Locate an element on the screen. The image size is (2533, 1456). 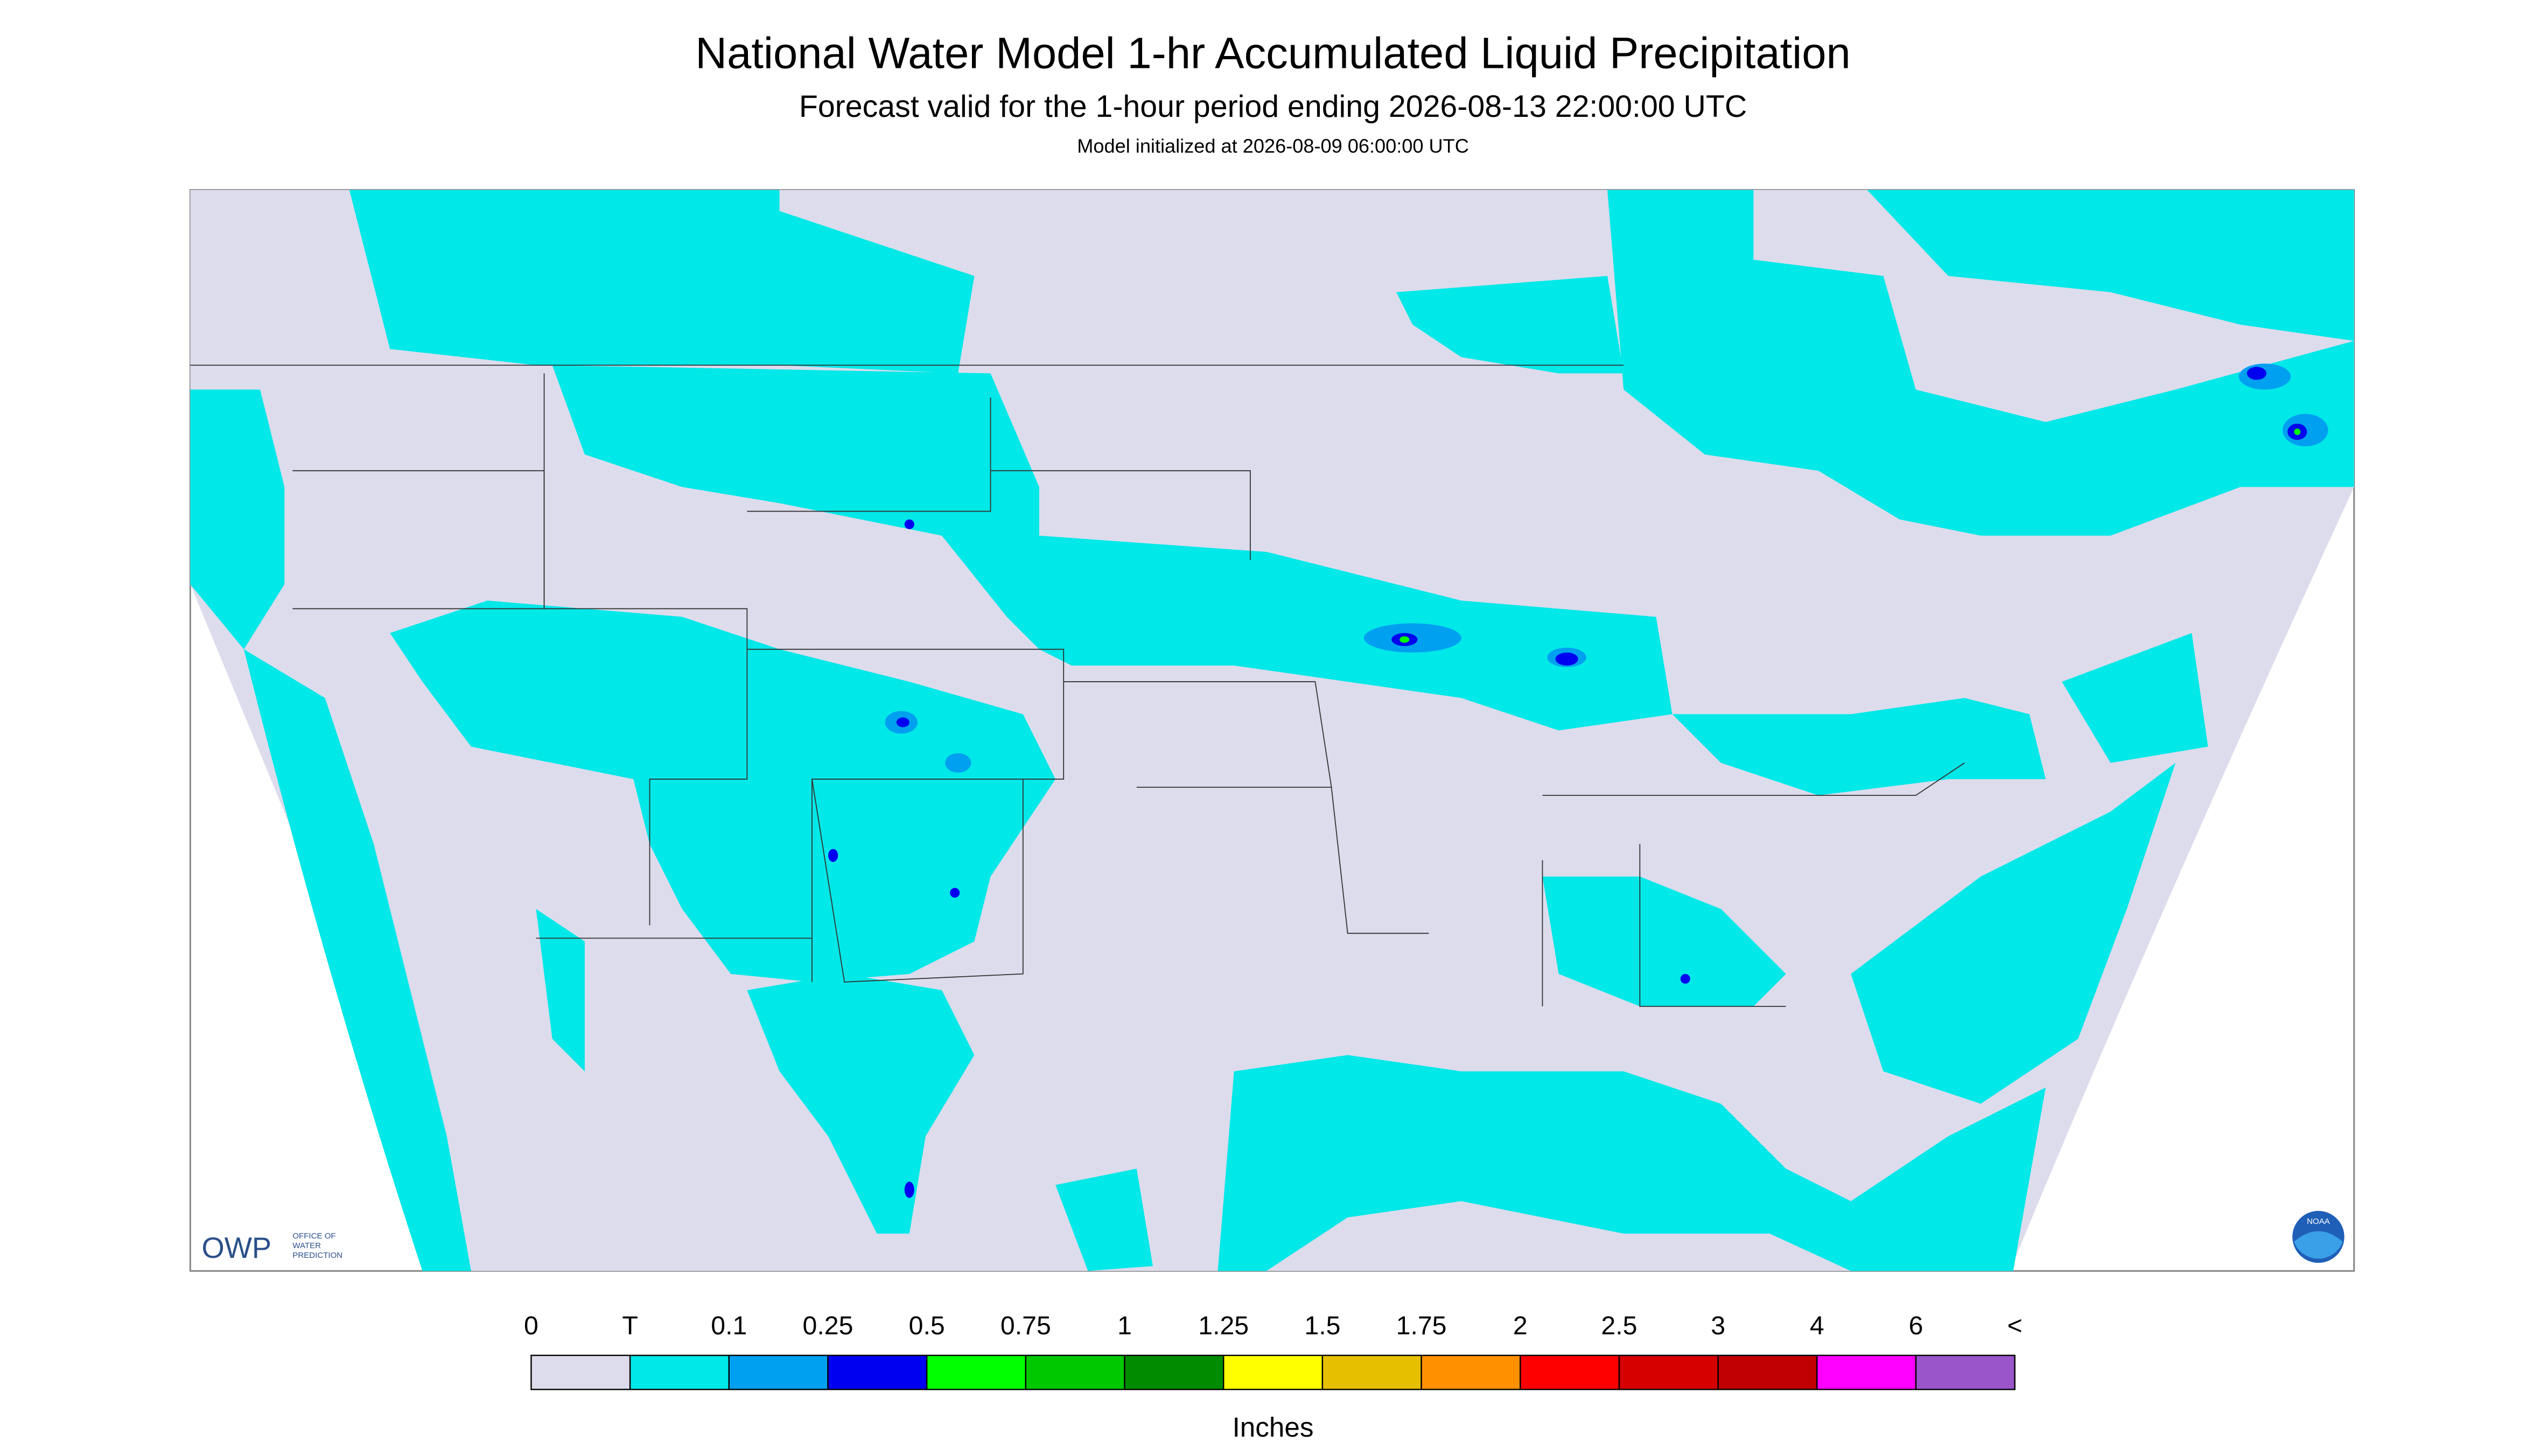
noaa-text: NOAA is located at coordinates (2319, 1221).